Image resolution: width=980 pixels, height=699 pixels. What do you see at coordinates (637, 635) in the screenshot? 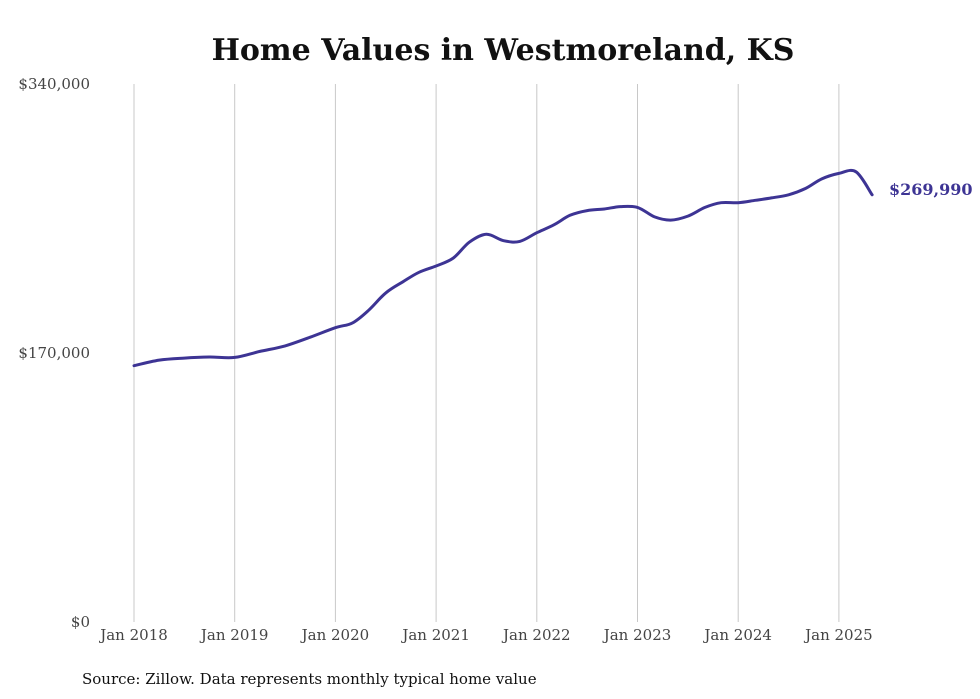
I see `x-tick-label: Jan 2023` at bounding box center [637, 635].